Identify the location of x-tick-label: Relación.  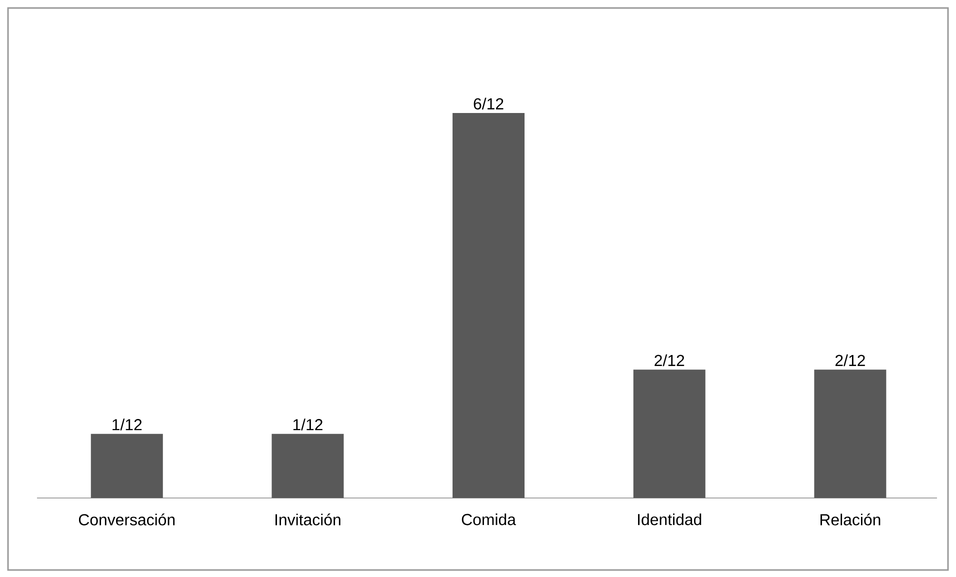
(850, 520).